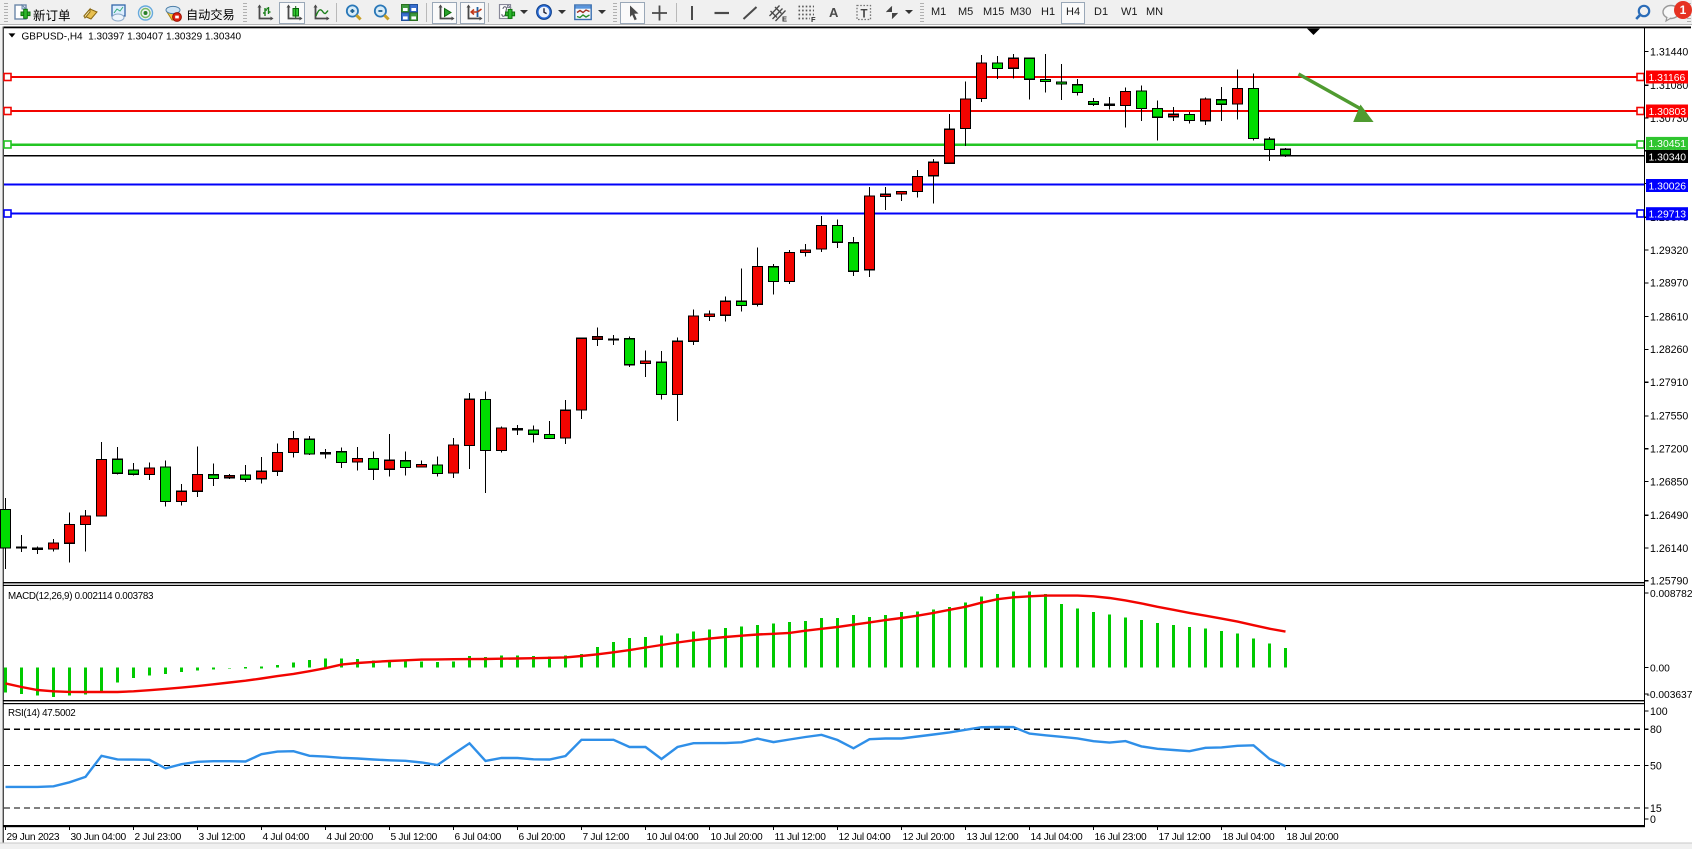  Describe the element at coordinates (1669, 582) in the screenshot. I see `svg-text: 1.25790` at that location.